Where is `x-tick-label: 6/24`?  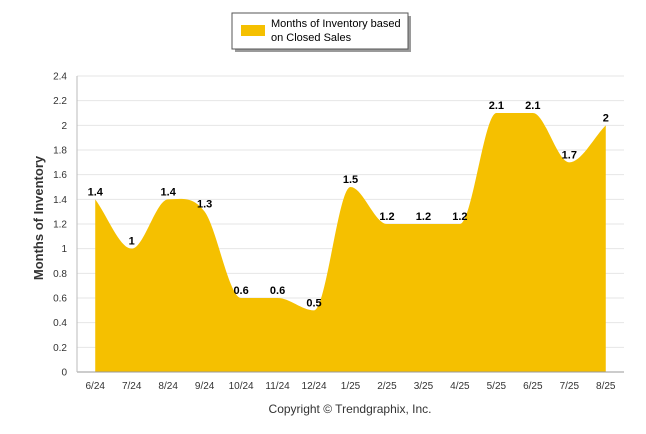 x-tick-label: 6/24 is located at coordinates (95, 386).